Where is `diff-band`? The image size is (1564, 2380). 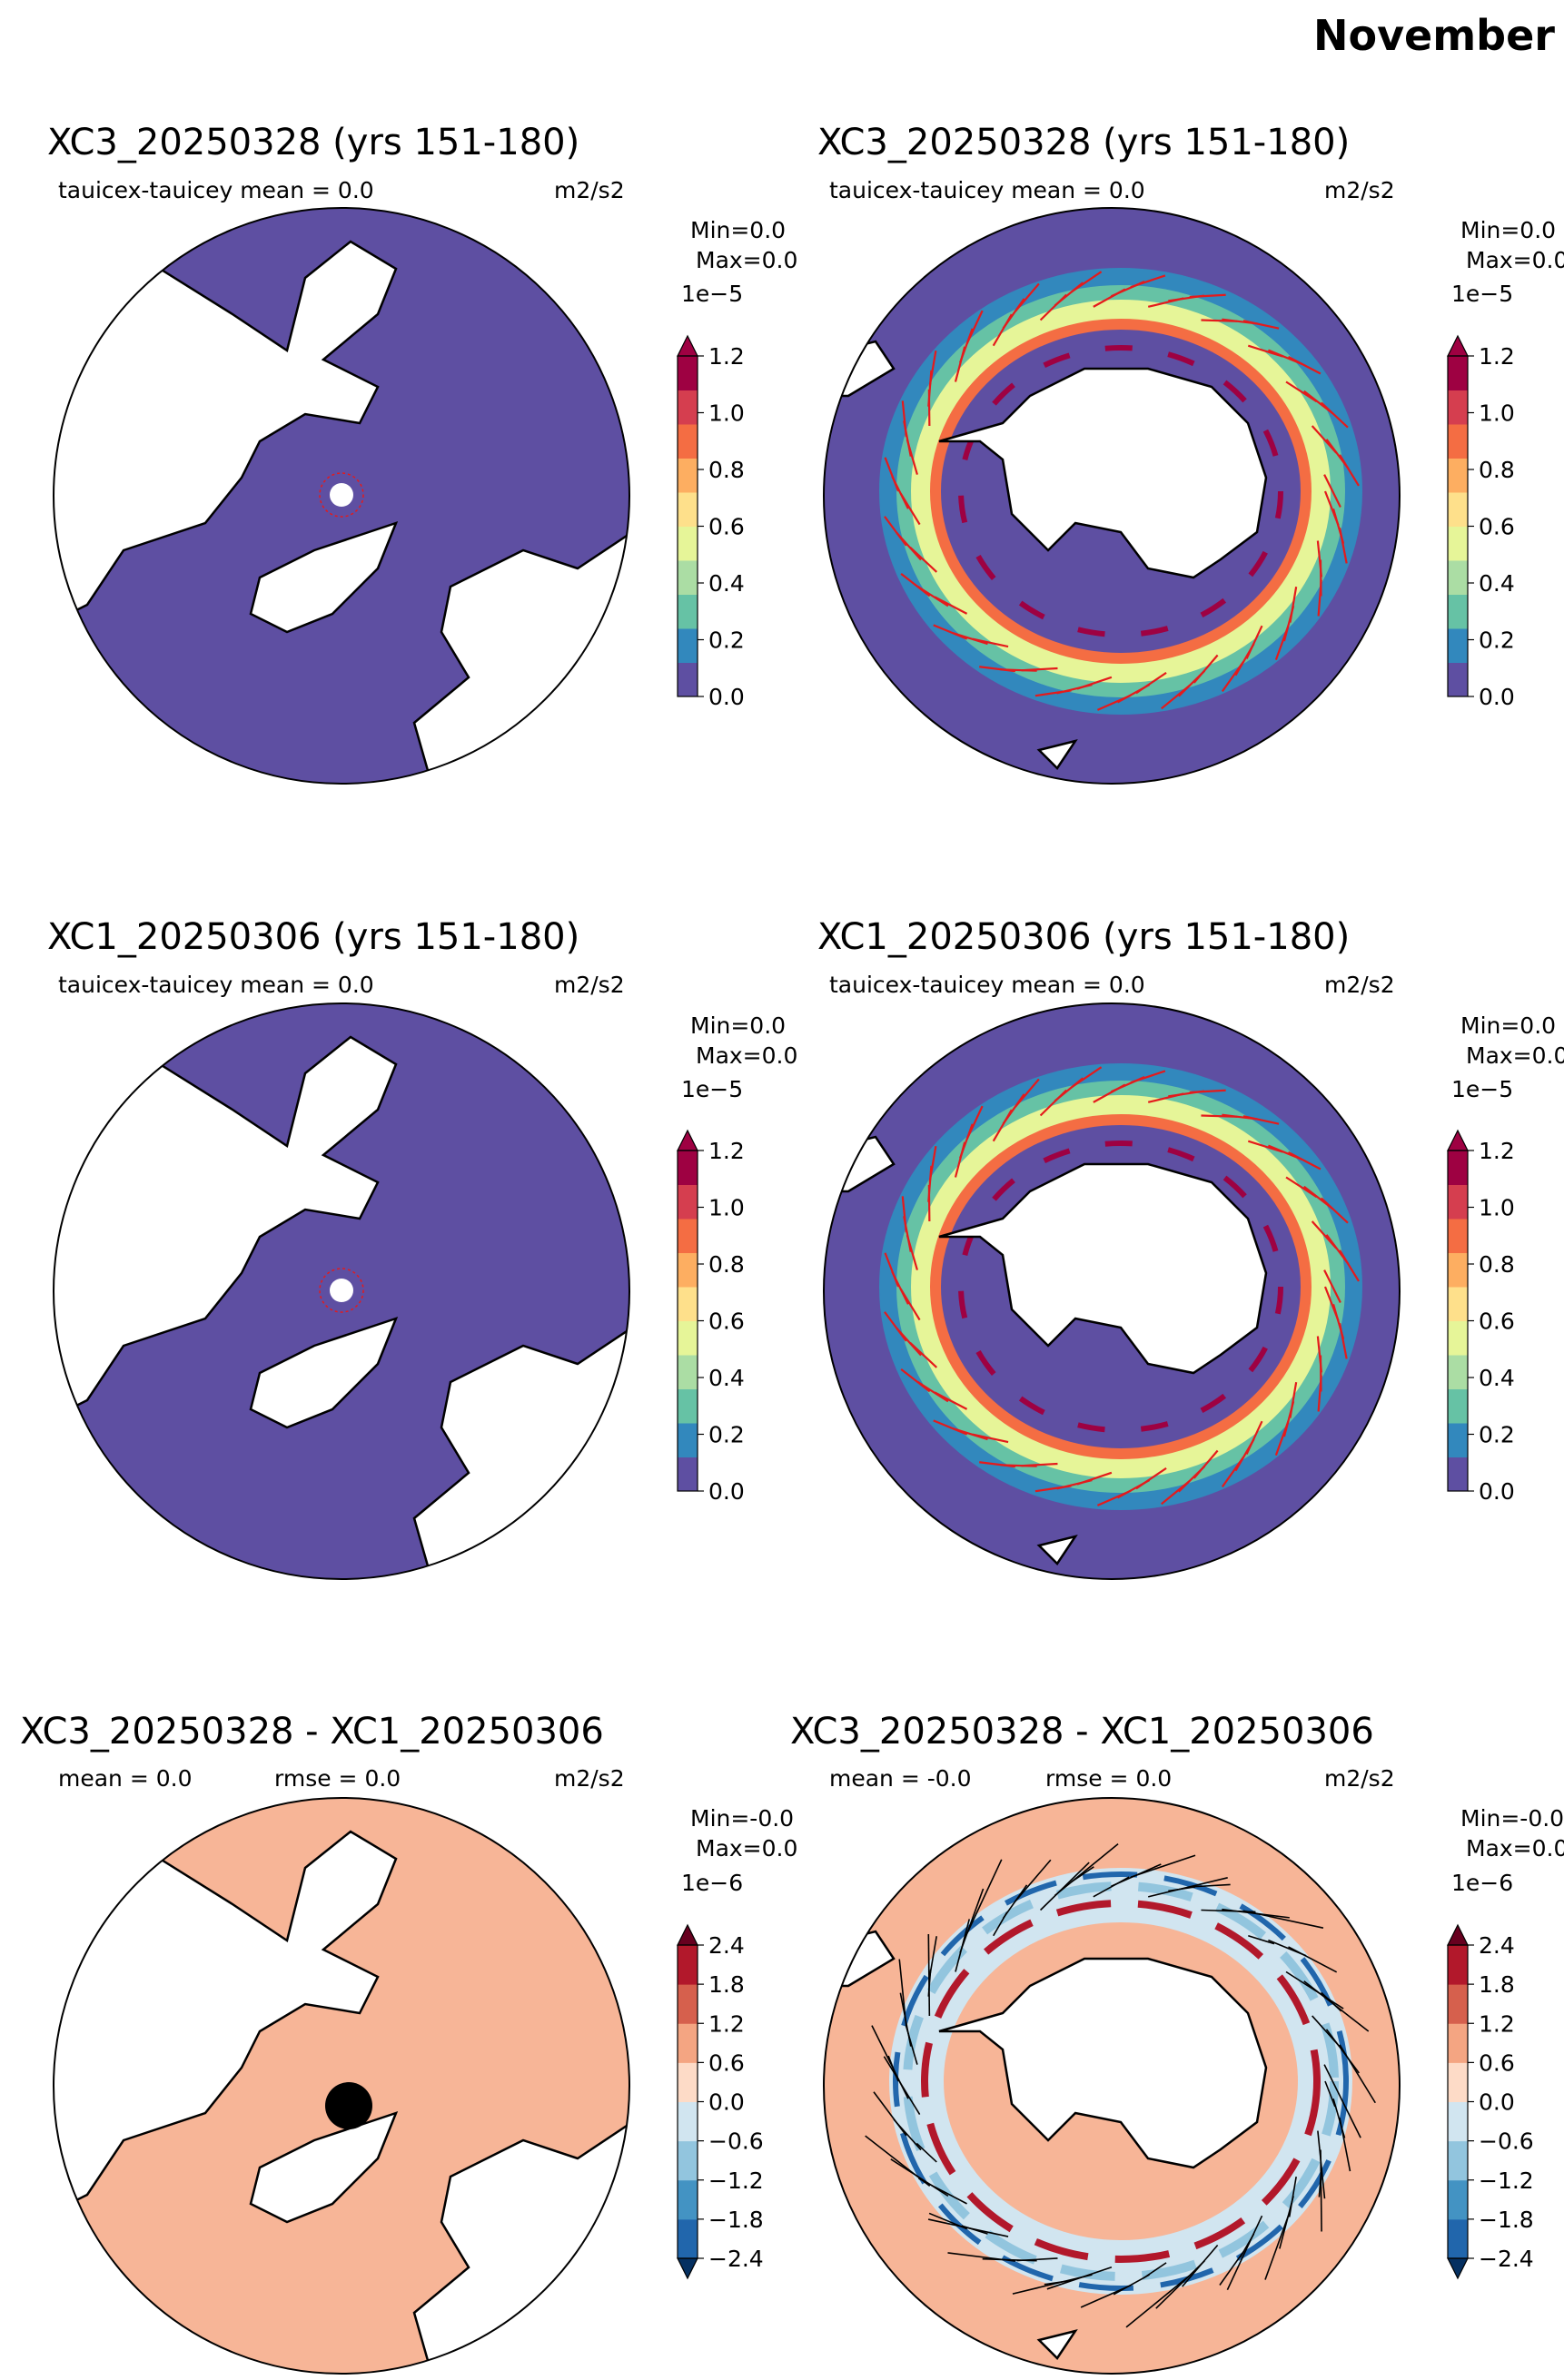
diff-band is located at coordinates (1121, 2082).